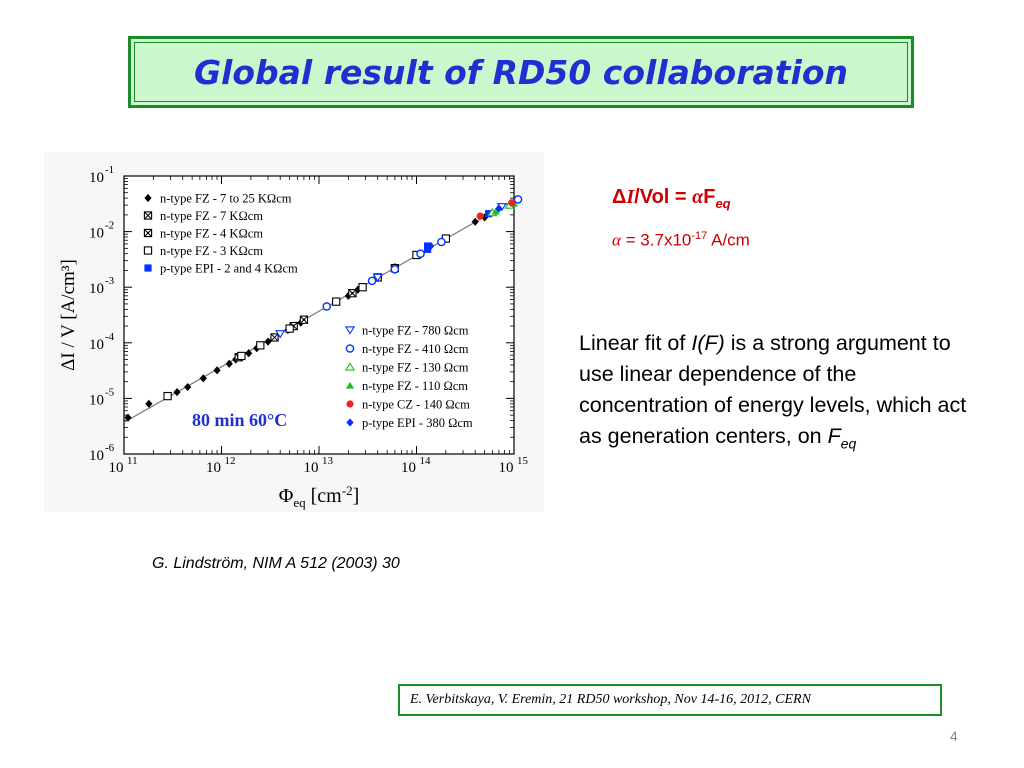  What do you see at coordinates (230, 461) in the screenshot?
I see `x-tick-label-exp: 12` at bounding box center [230, 461].